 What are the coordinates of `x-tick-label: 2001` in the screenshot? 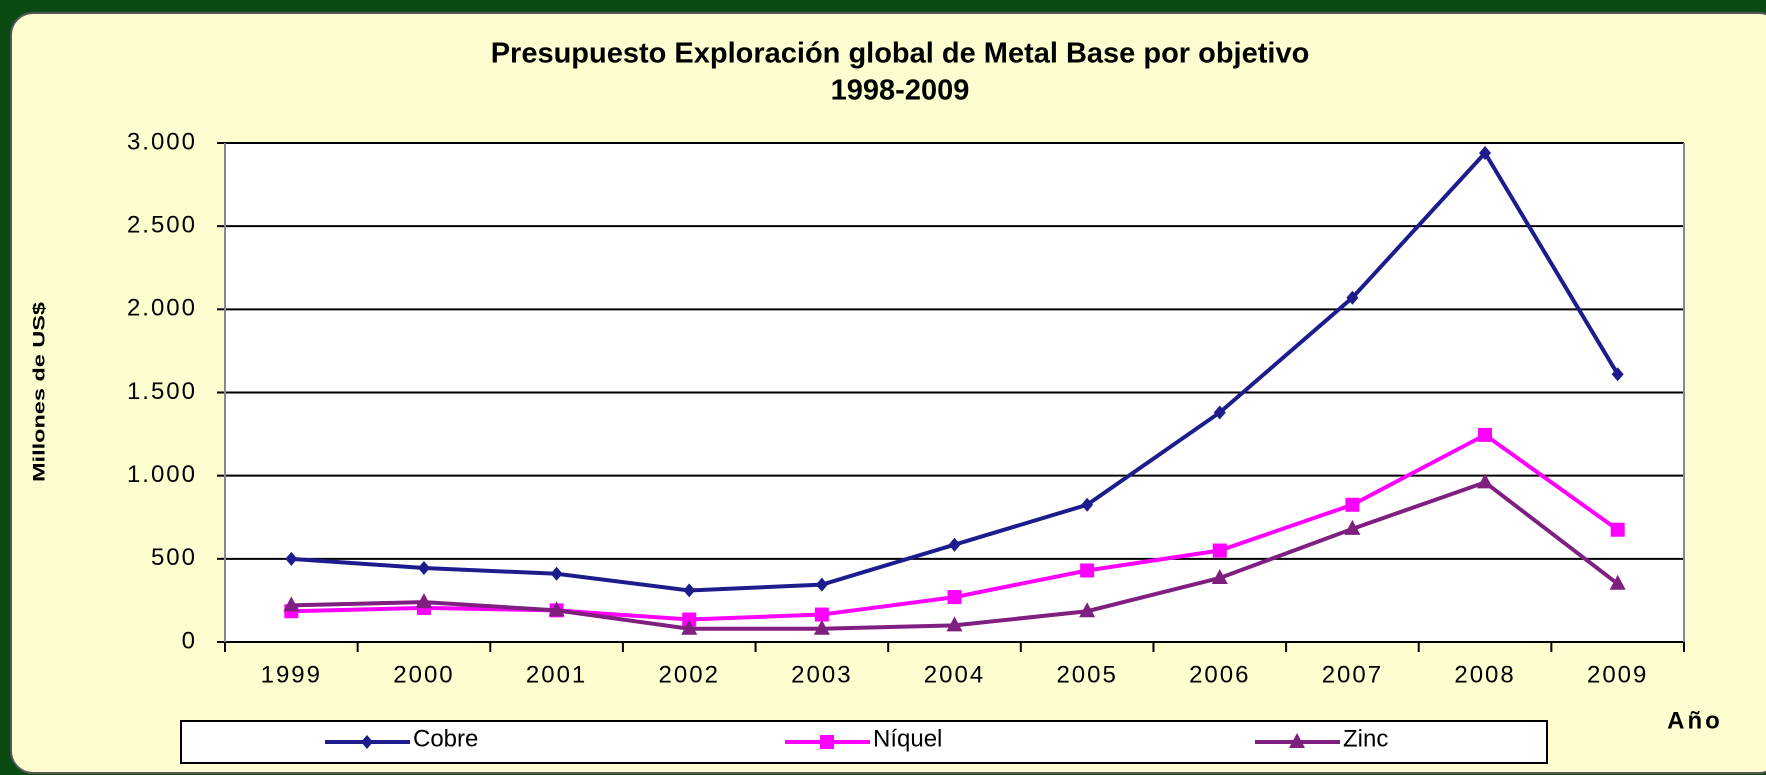 It's located at (556, 674).